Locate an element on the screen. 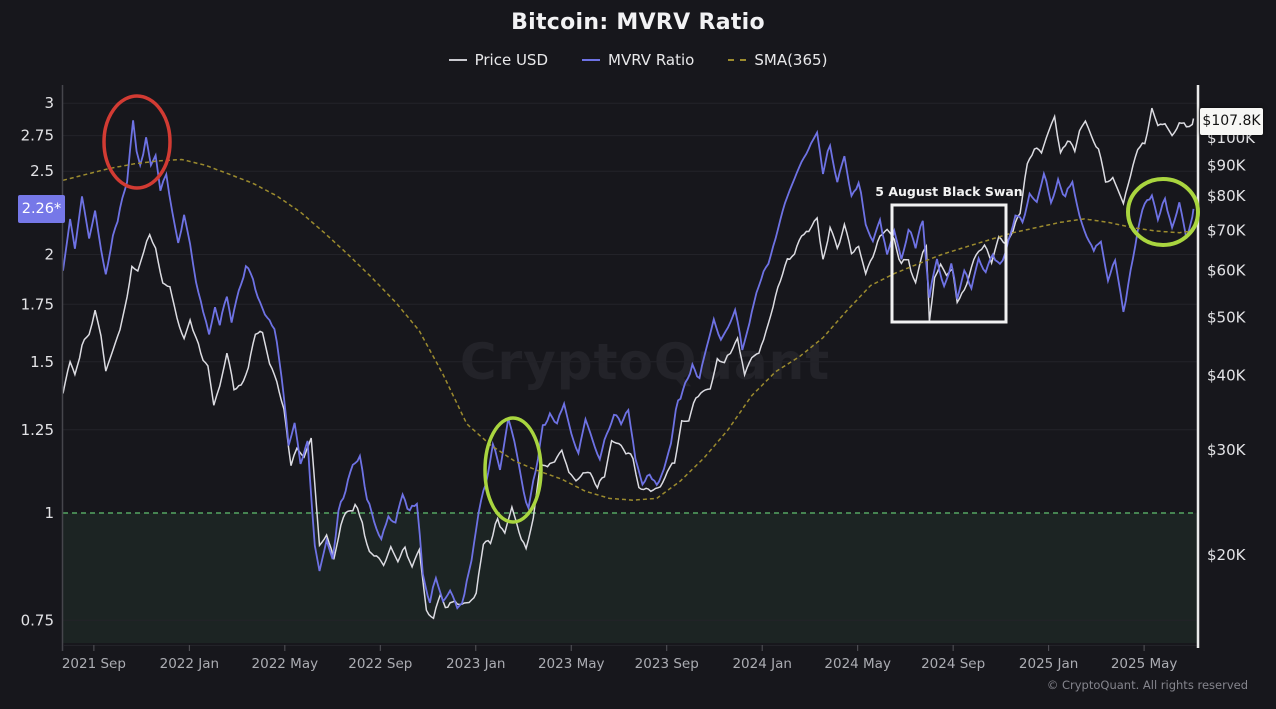 The image size is (1276, 709). y-axis-right-tick-label: $50K is located at coordinates (1227, 318).